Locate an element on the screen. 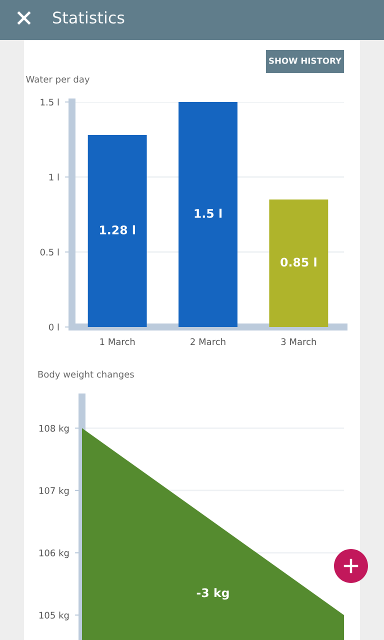 The width and height of the screenshot is (384, 640). chart-title: Water per day is located at coordinates (58, 80).